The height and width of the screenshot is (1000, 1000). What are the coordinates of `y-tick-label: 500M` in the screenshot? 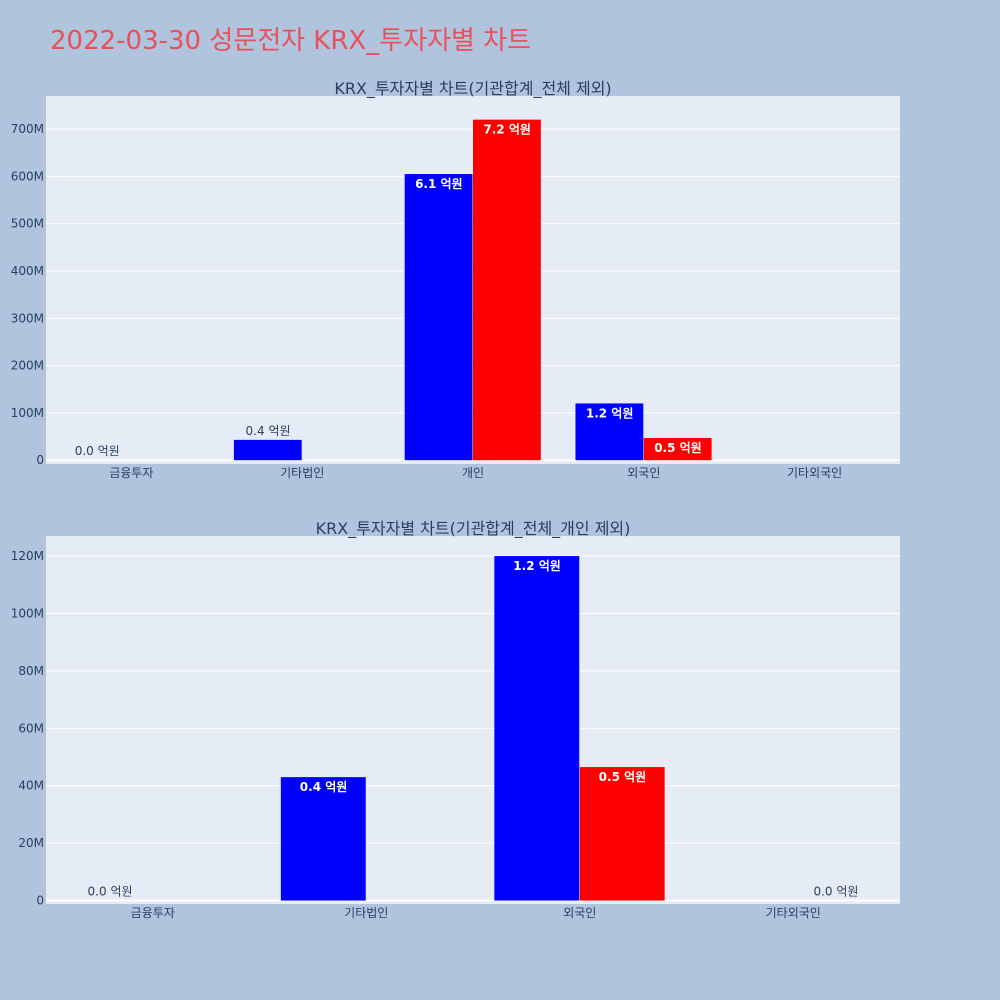 It's located at (27, 224).